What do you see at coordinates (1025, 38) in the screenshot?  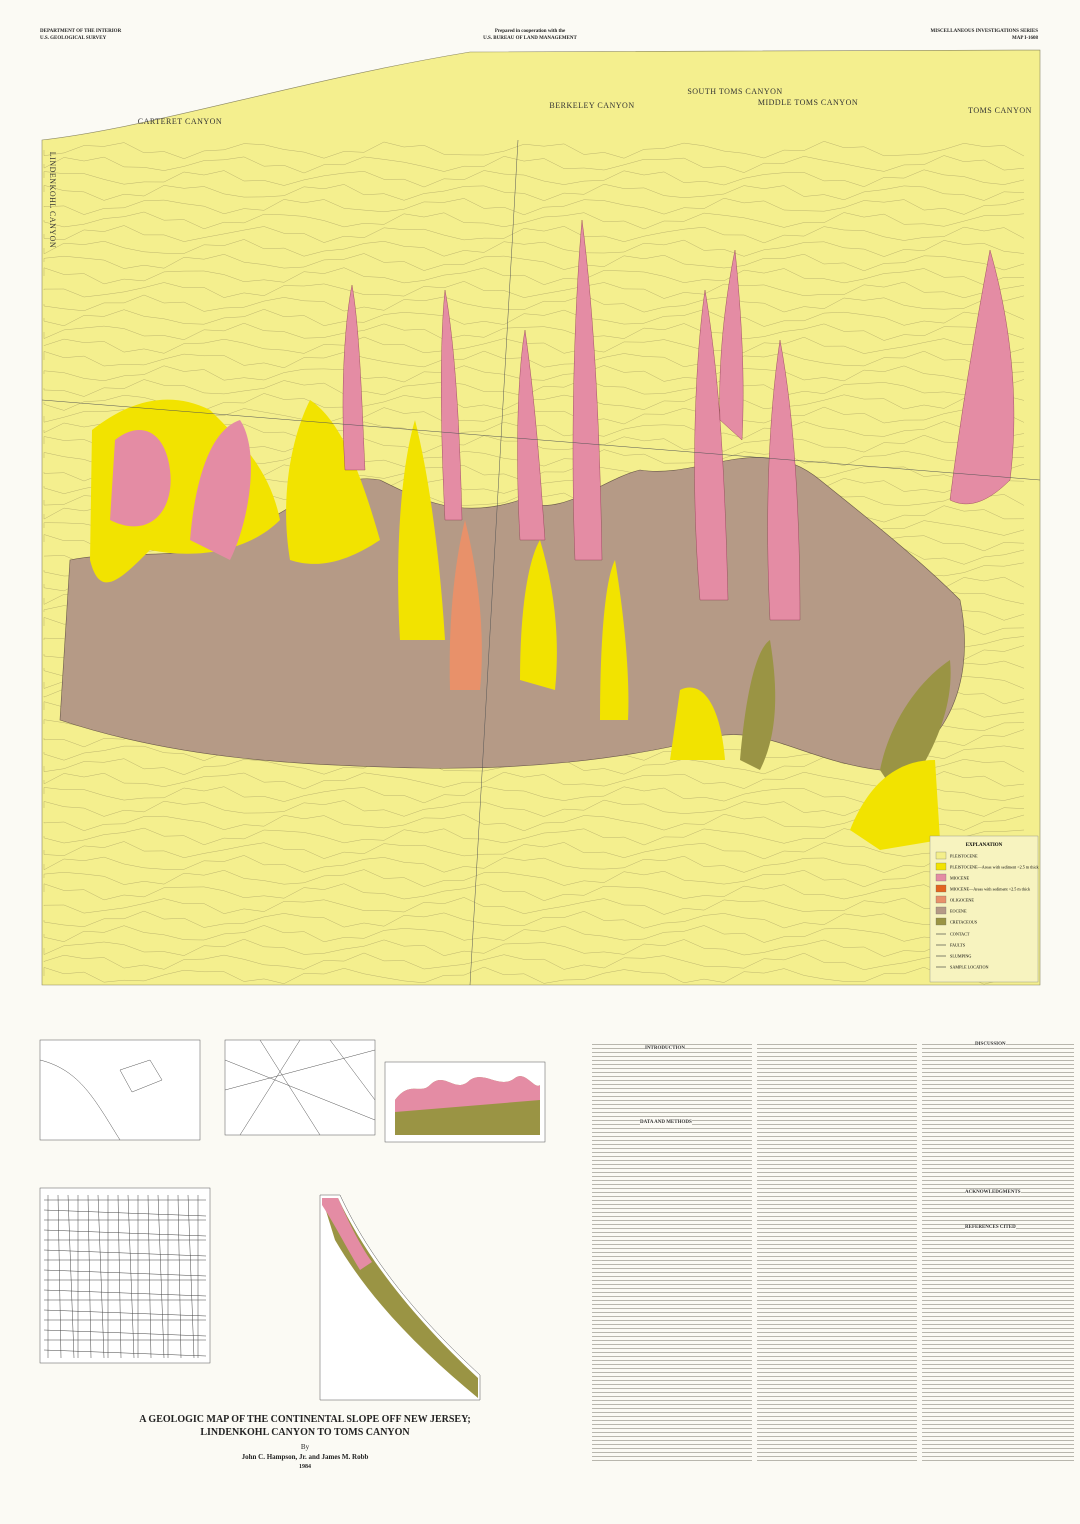 I see `header-right: MAP I-1608` at bounding box center [1025, 38].